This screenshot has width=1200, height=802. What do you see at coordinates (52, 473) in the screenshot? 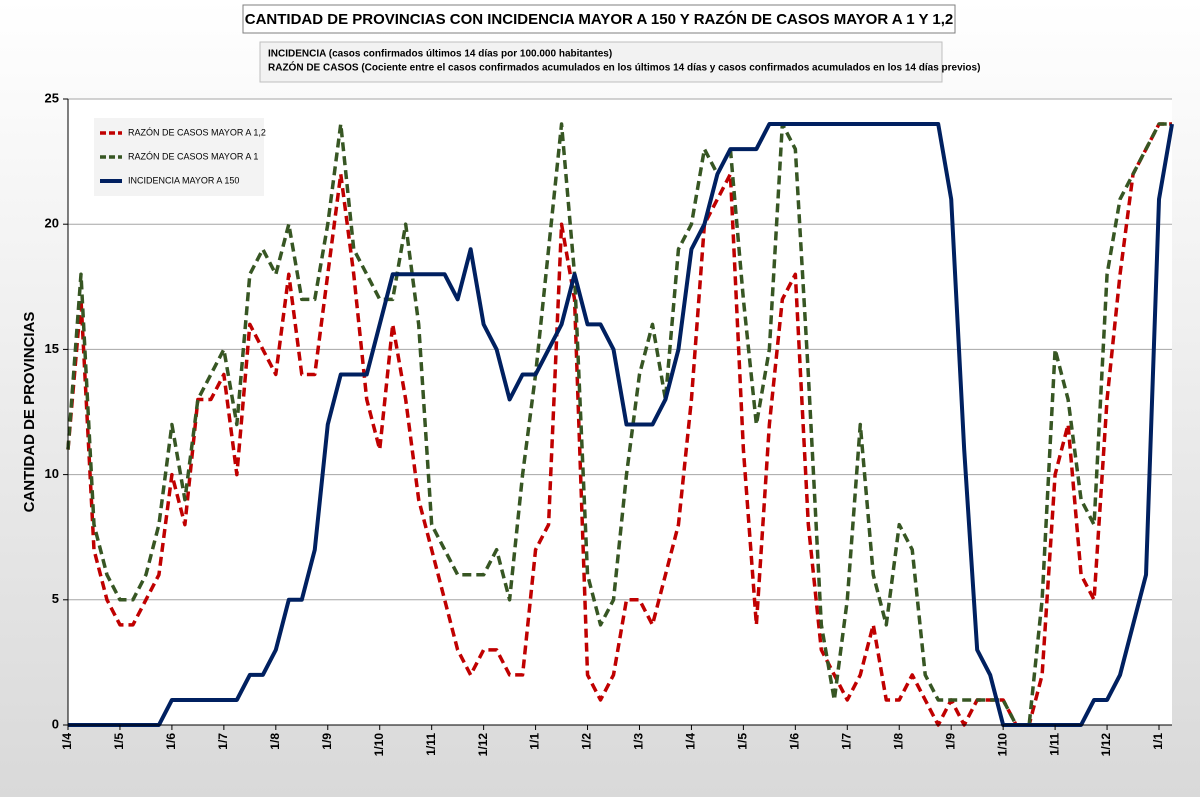
I see `y-tick-label: 10` at bounding box center [52, 473].